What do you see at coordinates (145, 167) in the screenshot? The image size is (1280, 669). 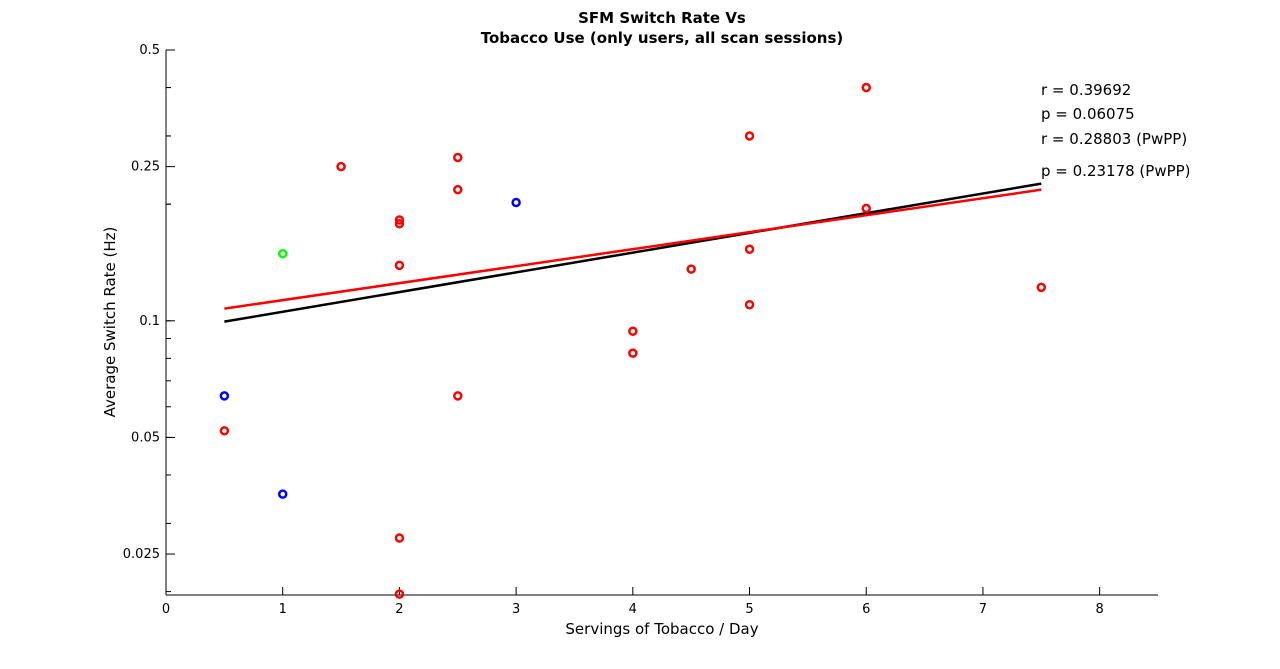 I see `y-tick-label: 0.25` at bounding box center [145, 167].